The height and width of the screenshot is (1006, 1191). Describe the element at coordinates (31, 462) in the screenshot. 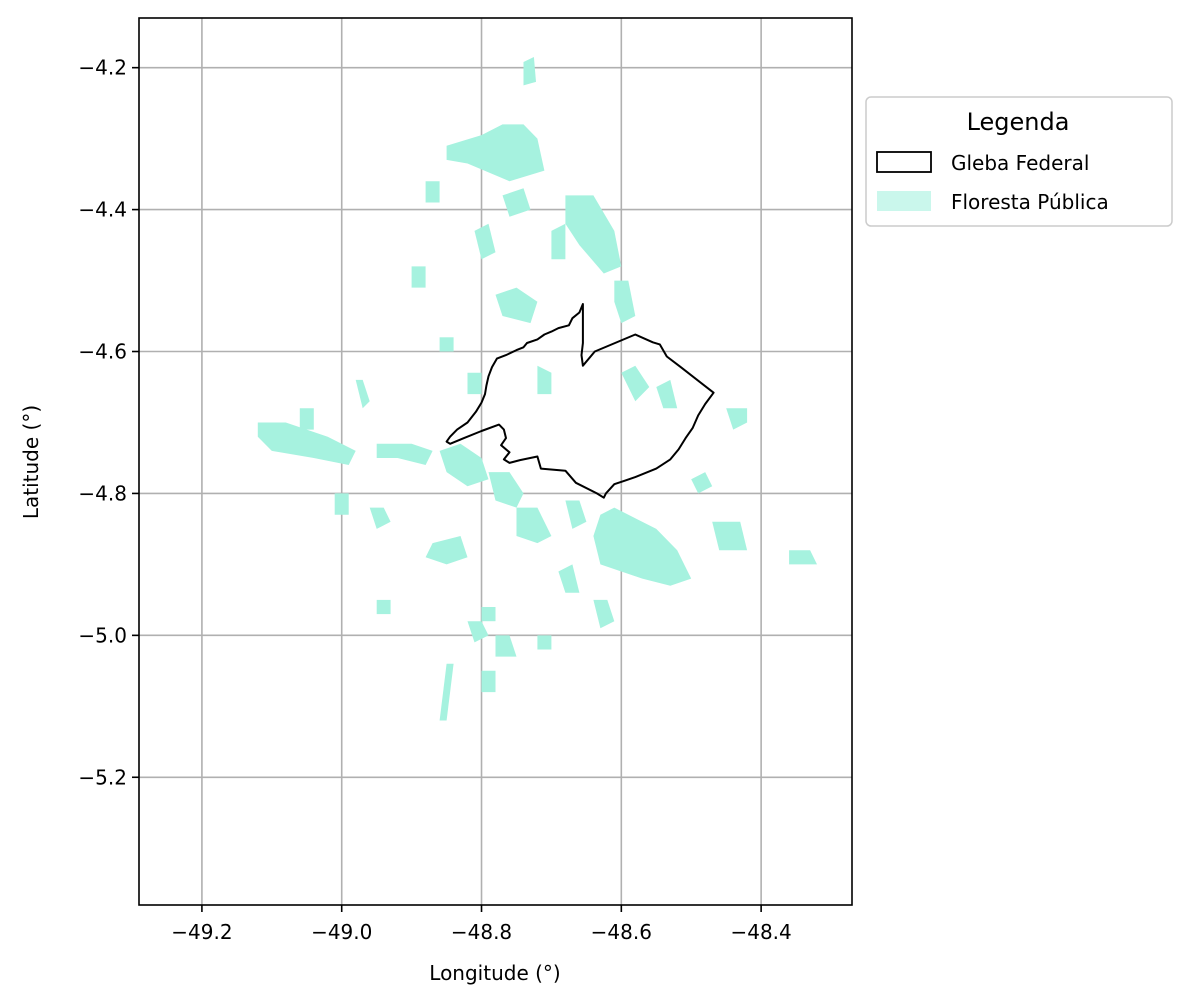

I see `y-axis-title: Latitude (°)` at that location.